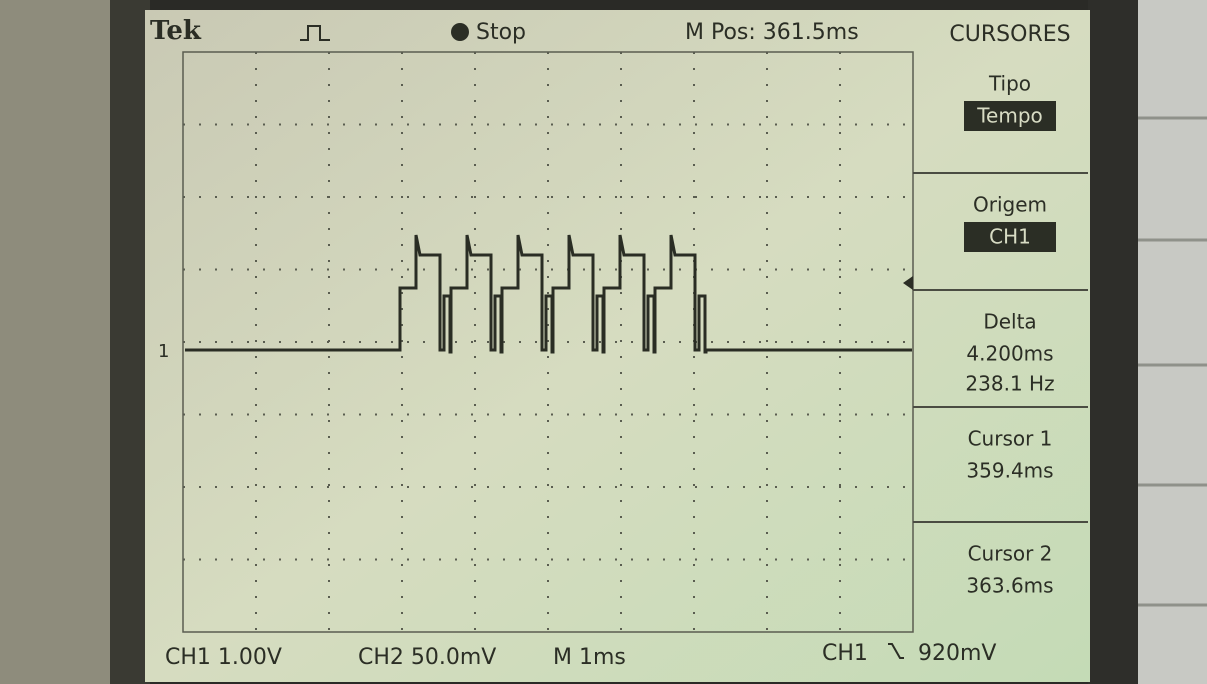 This screenshot has width=1207, height=684. Describe the element at coordinates (896, 651) in the screenshot. I see `slope-icon` at that location.